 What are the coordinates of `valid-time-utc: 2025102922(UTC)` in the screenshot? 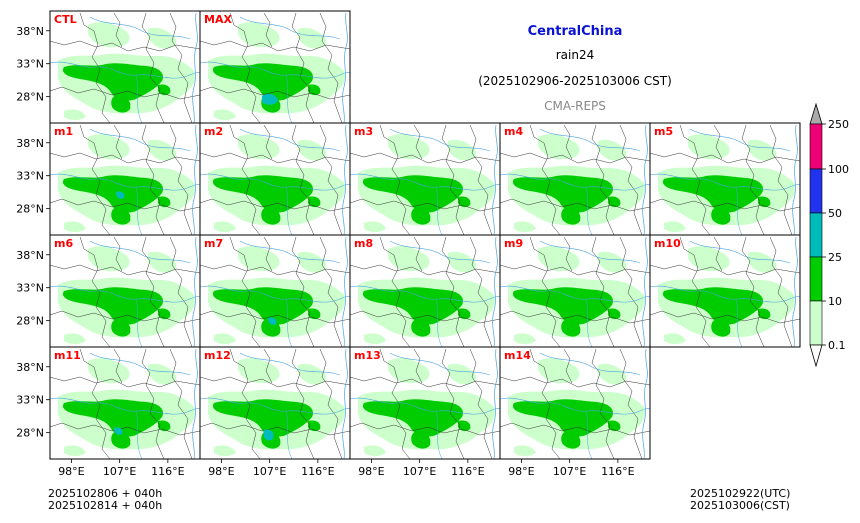 It's located at (740, 493).